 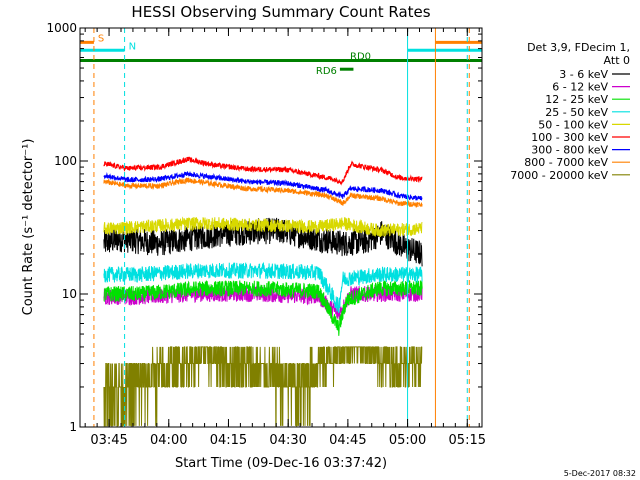 What do you see at coordinates (101, 38) in the screenshot?
I see `marker-label-0: S` at bounding box center [101, 38].